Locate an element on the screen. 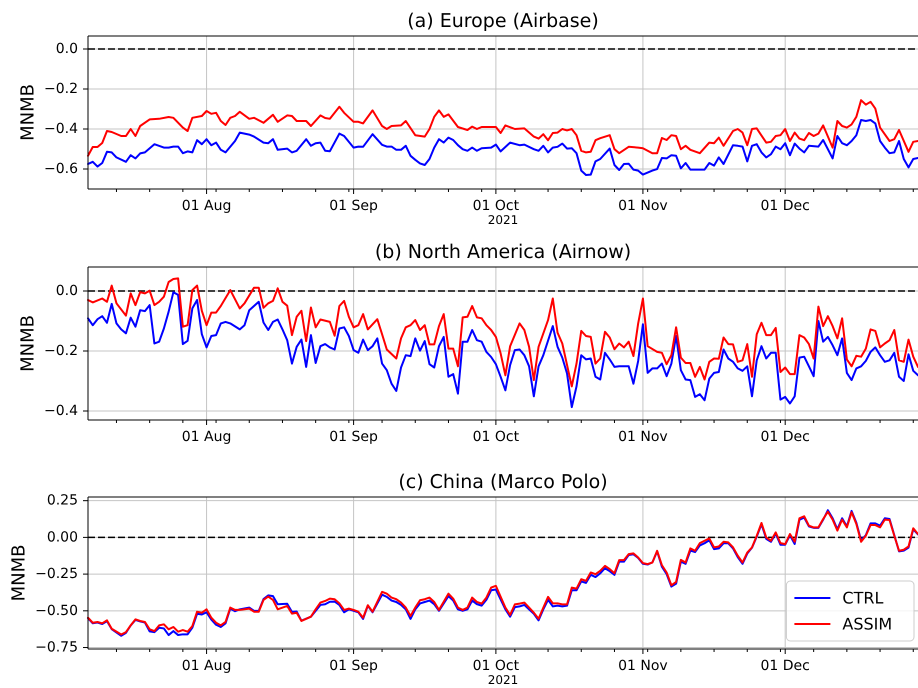 Image resolution: width=918 pixels, height=688 pixels. chart-title: (a) Europe (Airbase) is located at coordinates (503, 21).